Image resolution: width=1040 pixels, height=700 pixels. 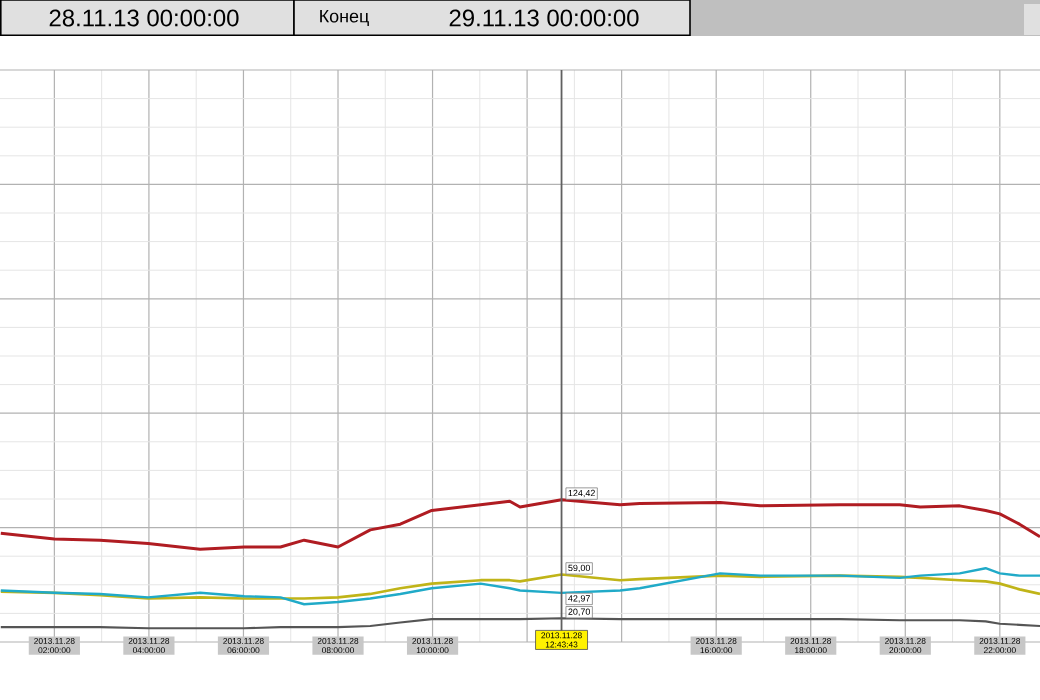 What do you see at coordinates (144, 18) in the screenshot?
I see `text: 28.11.13 00:00:00` at bounding box center [144, 18].